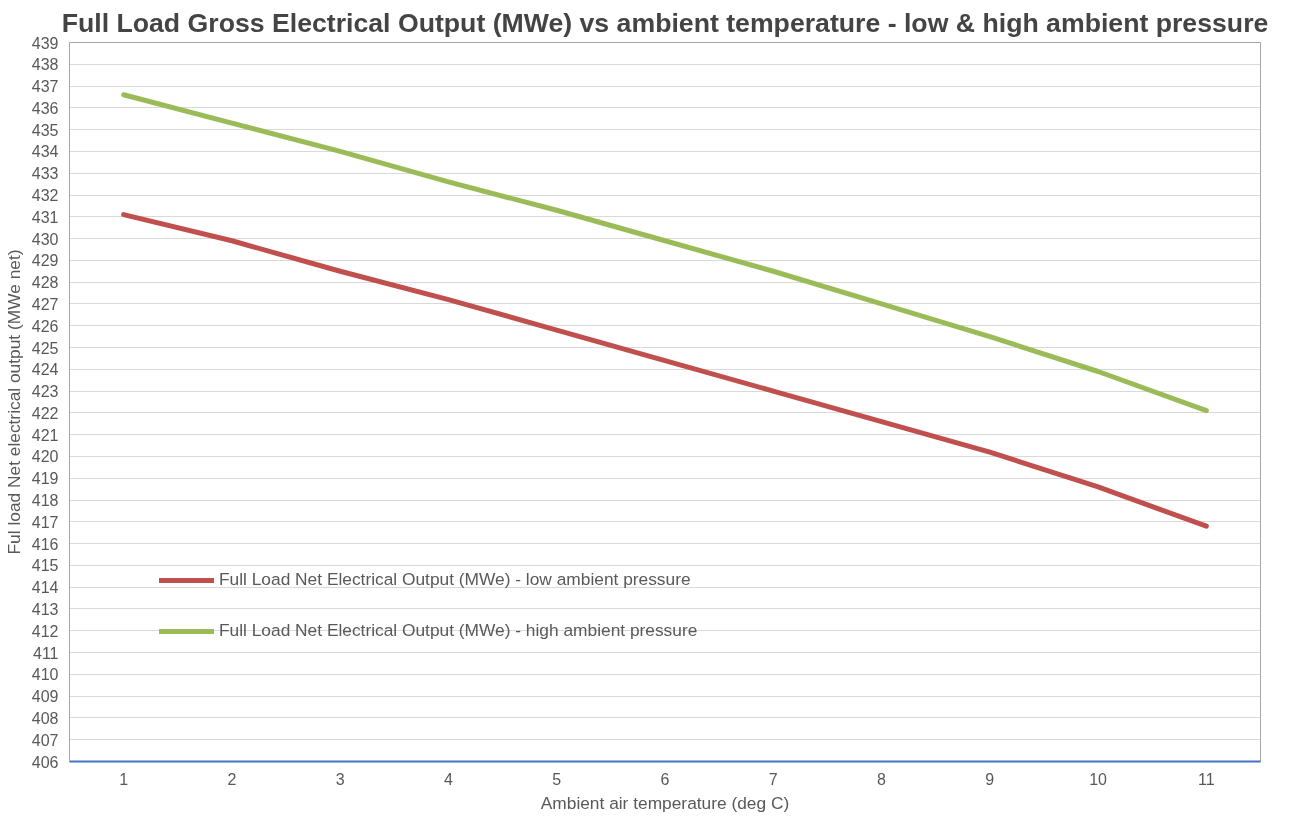 The height and width of the screenshot is (827, 1304). I want to click on y-tick-label: 424, so click(45, 370).